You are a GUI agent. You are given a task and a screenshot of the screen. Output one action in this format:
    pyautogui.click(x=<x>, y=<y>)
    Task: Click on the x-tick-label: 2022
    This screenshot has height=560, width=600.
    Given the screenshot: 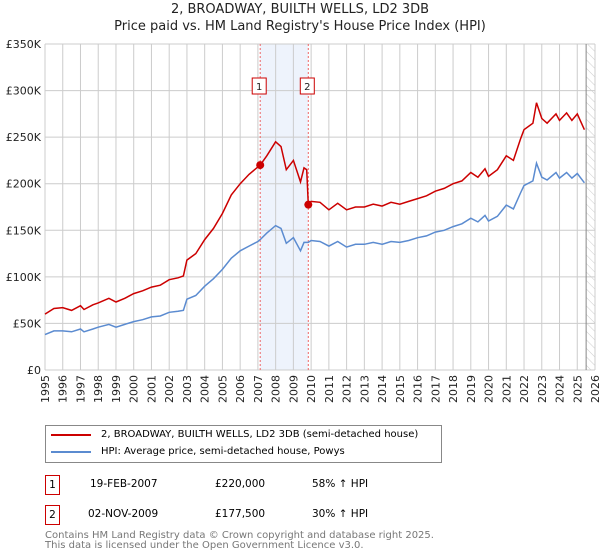 What is the action you would take?
    pyautogui.click(x=524, y=389)
    